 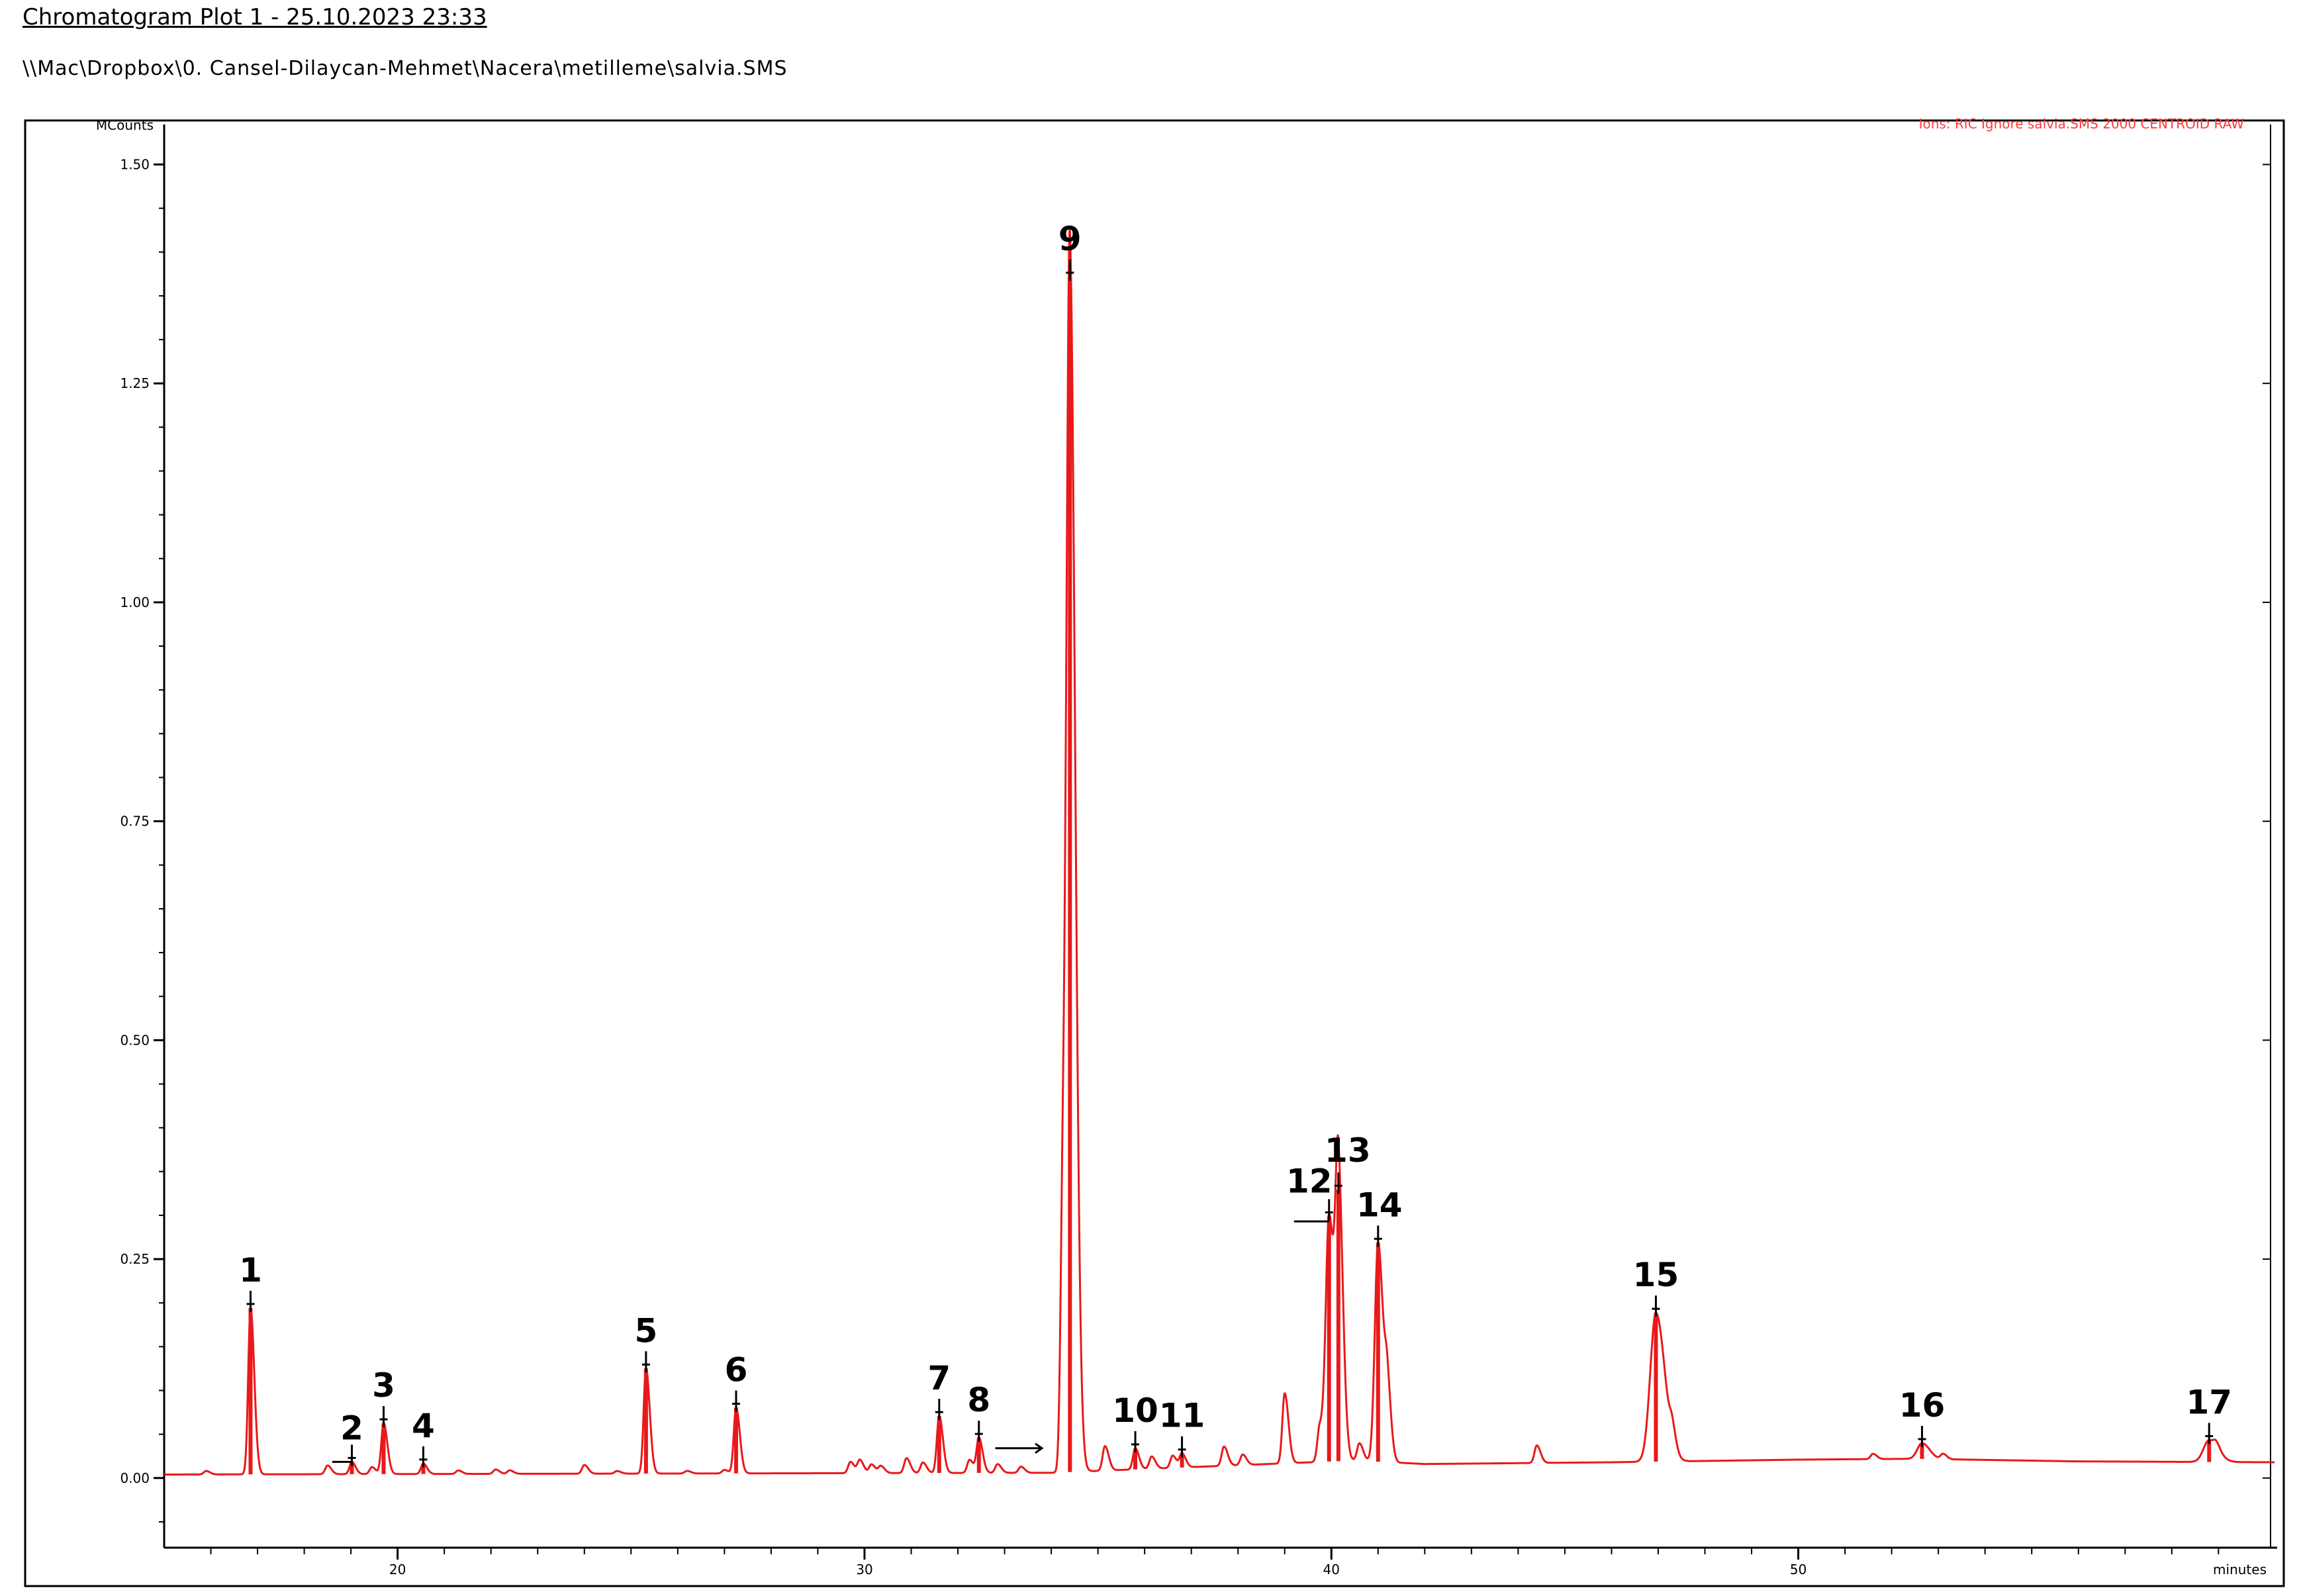 What do you see at coordinates (2240, 1570) in the screenshot?
I see `x-axis-unit-label: minutes` at bounding box center [2240, 1570].